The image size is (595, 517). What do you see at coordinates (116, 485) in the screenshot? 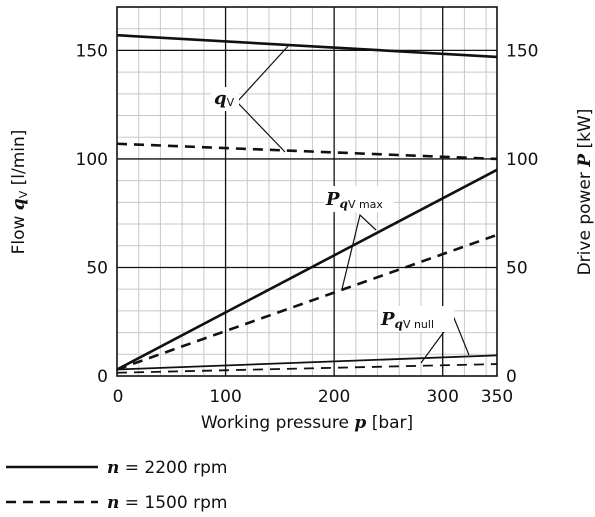
I see `legend: n = 2200 rpm n = 1500 rpm` at bounding box center [116, 485].